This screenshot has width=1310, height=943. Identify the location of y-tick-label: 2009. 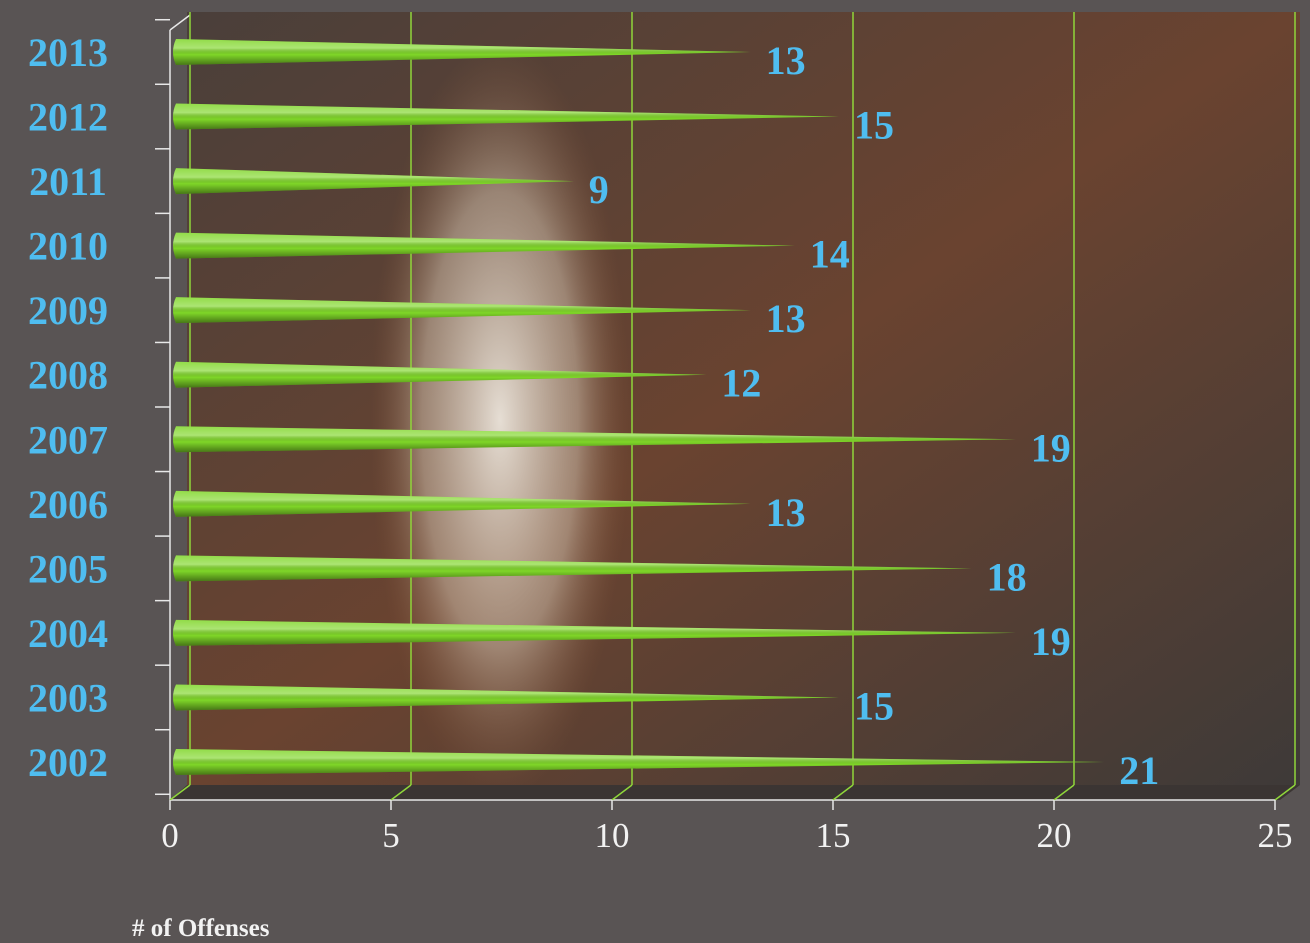
(68, 310).